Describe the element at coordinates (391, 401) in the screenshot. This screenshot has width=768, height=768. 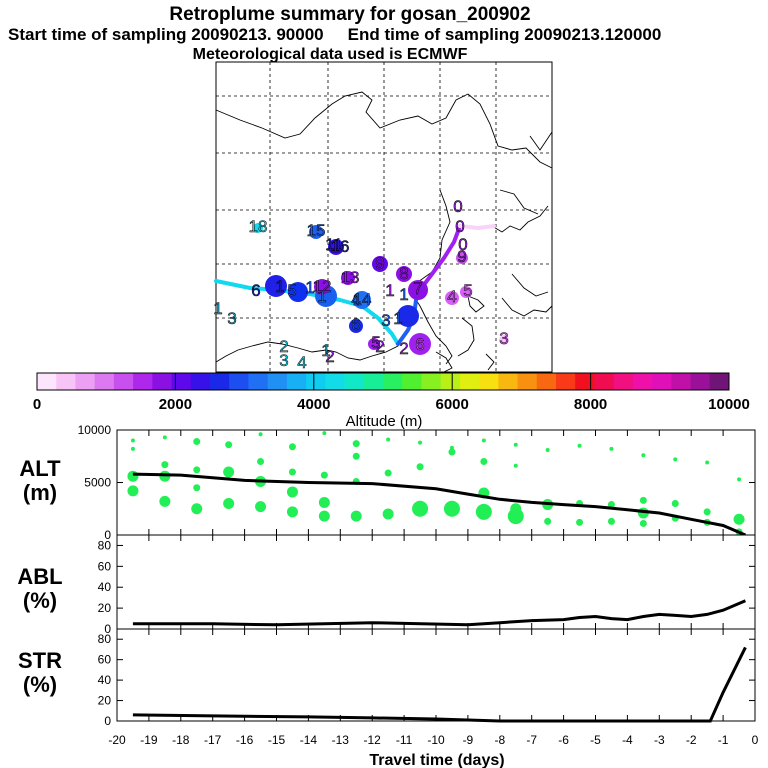
I see `altitude-colorbar: 0 2000 4000 6000 8000 10000 Altitude (m)` at that location.